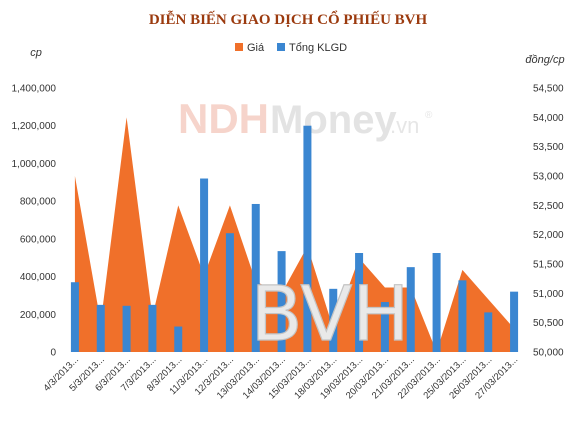 This screenshot has height=421, width=577. Describe the element at coordinates (34, 126) in the screenshot. I see `left-tick-label: 1,200,000` at that location.